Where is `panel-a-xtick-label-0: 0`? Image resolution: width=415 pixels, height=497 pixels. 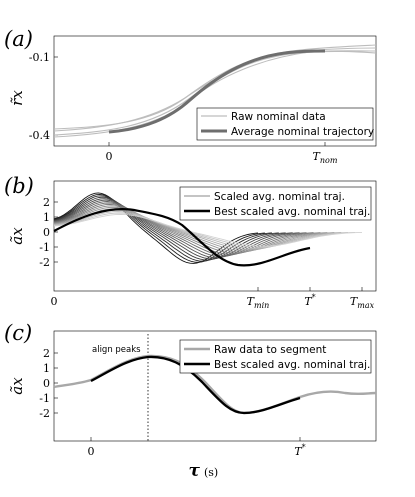 panel-a-xtick-label-0: 0 is located at coordinates (109, 156).